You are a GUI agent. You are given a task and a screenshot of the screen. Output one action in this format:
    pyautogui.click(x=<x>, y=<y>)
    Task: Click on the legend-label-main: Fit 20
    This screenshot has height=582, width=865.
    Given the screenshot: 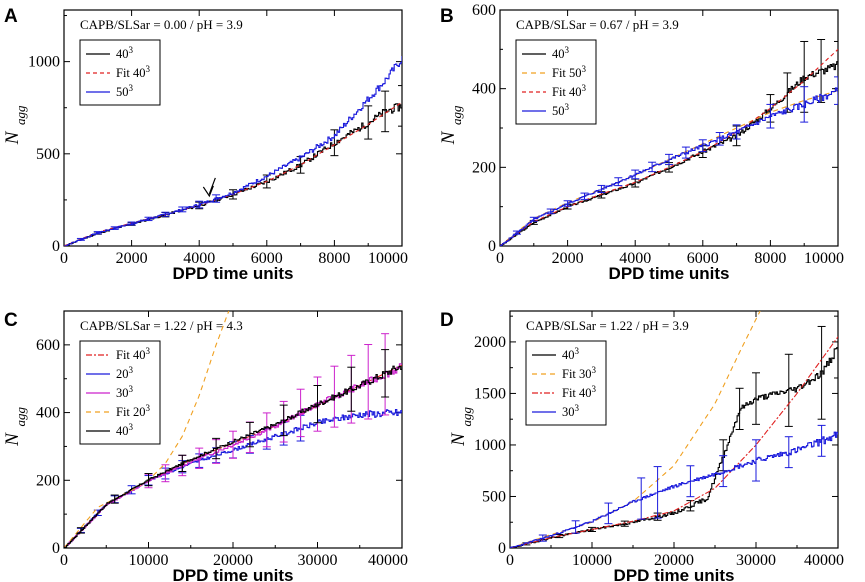 What is the action you would take?
    pyautogui.click(x=131, y=412)
    